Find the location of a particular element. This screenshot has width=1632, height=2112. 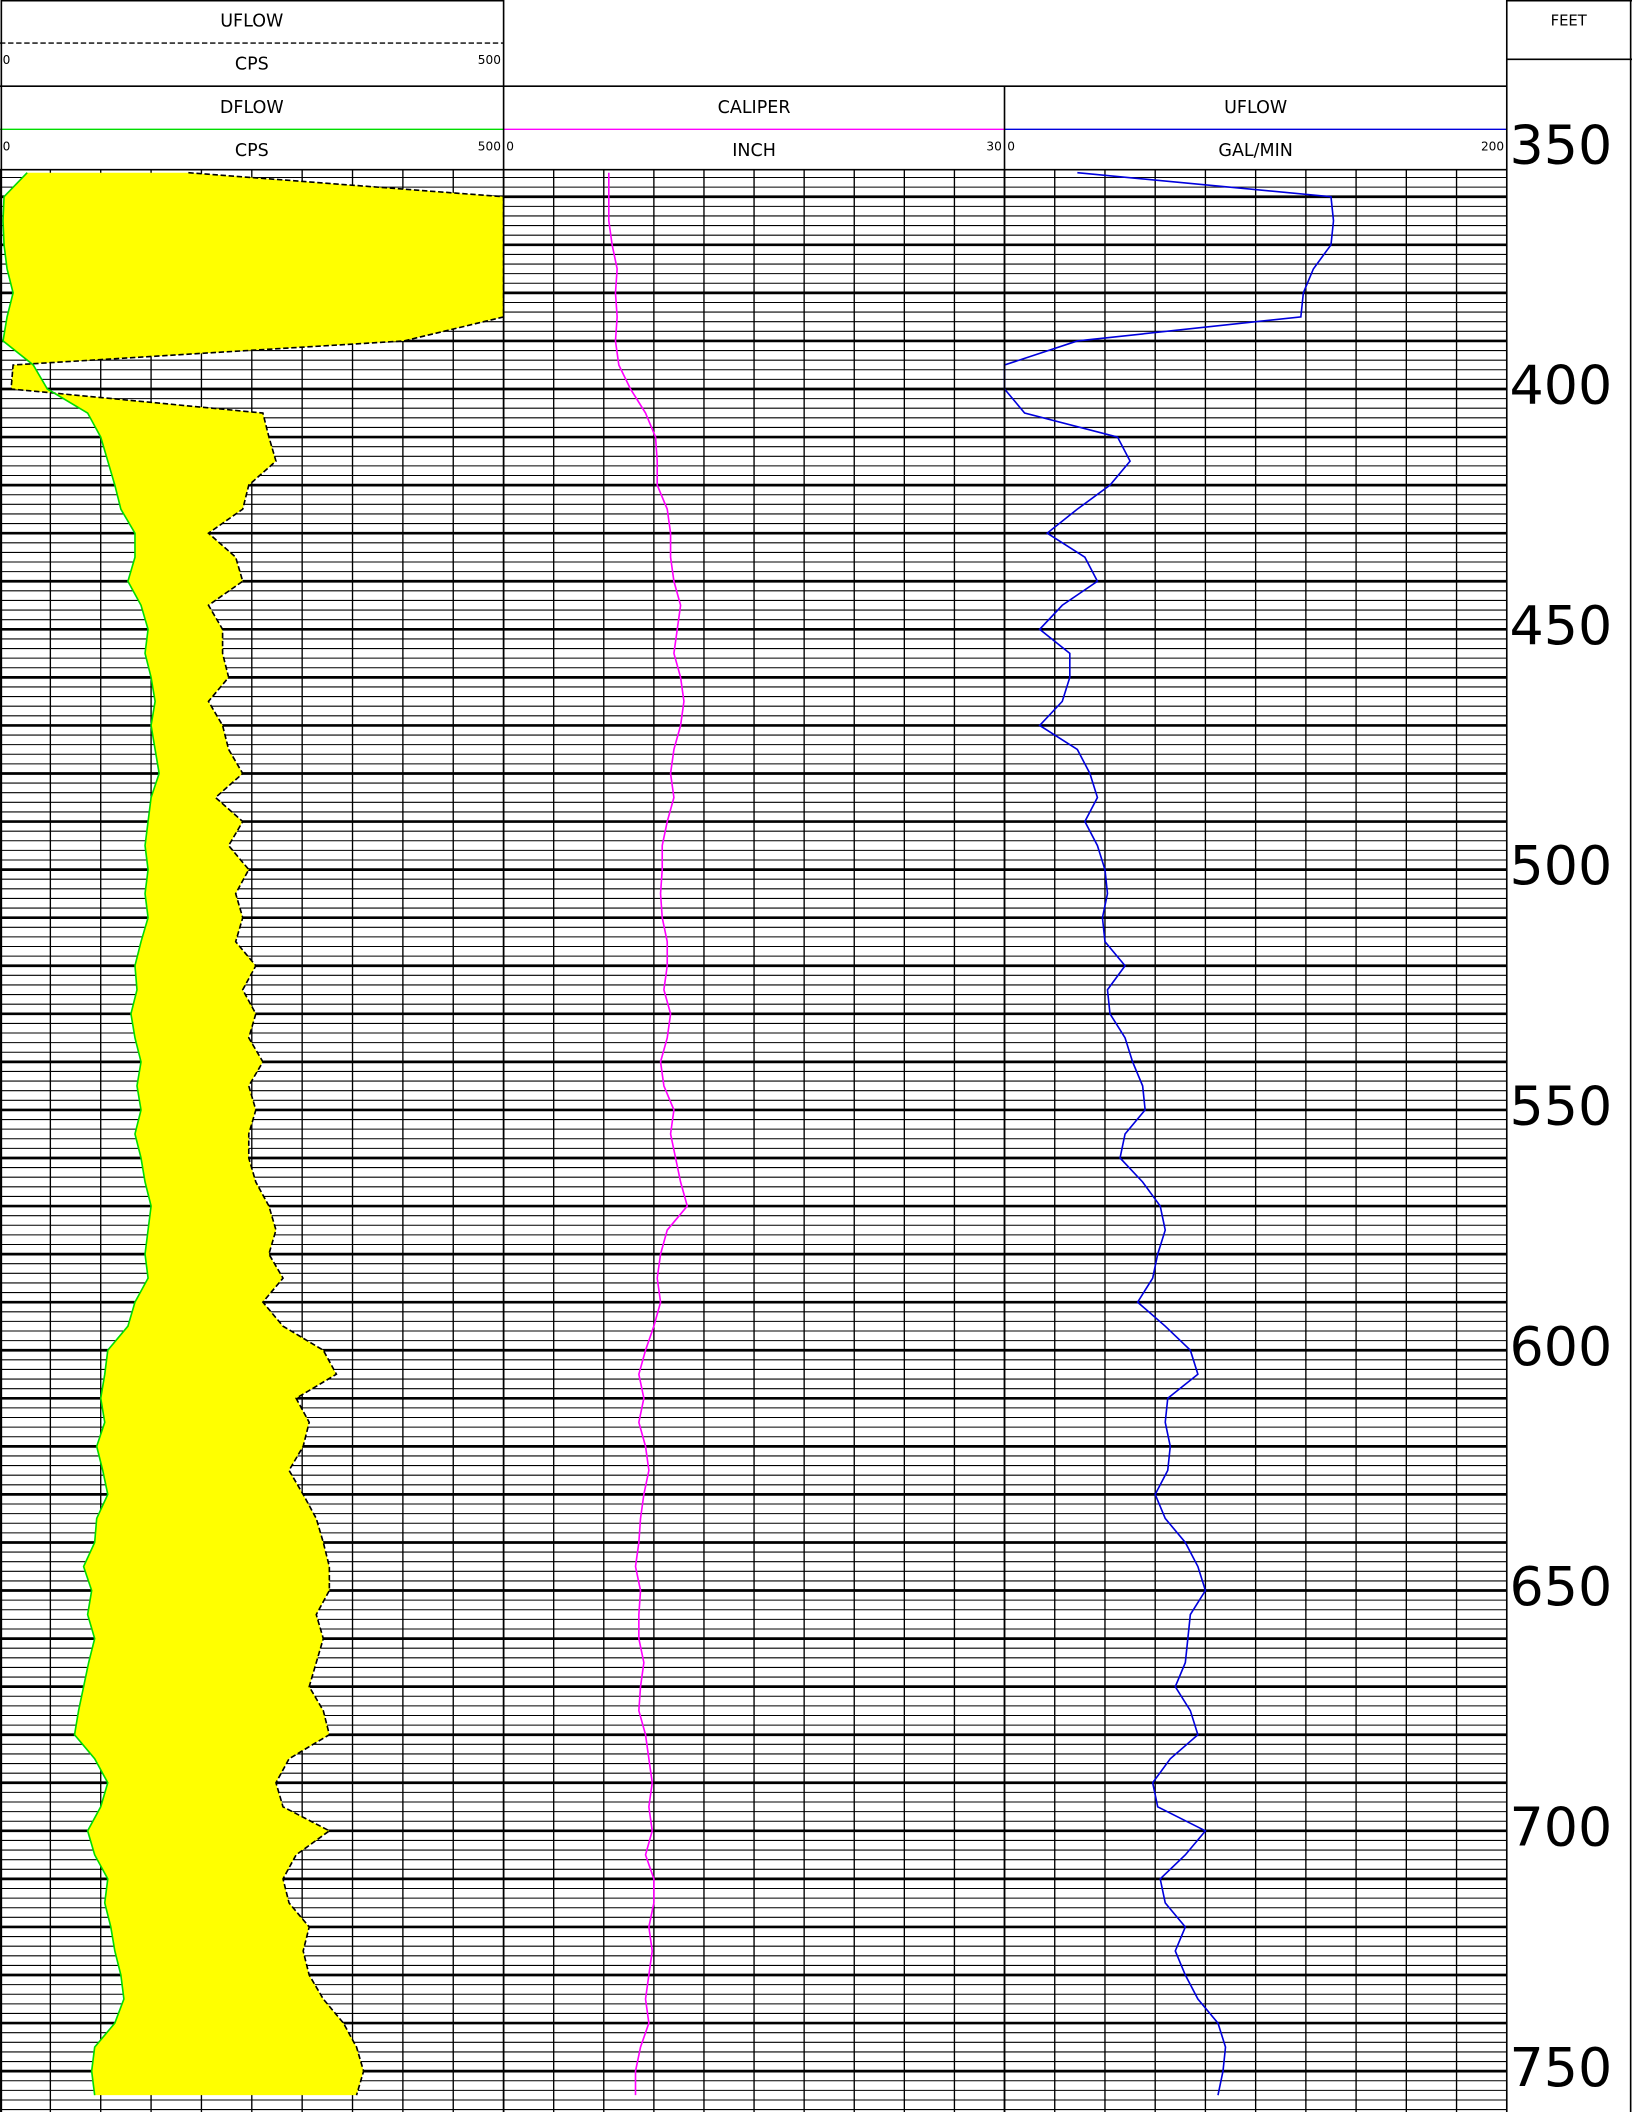

curve-unit: GAL/MIN is located at coordinates (1255, 151).